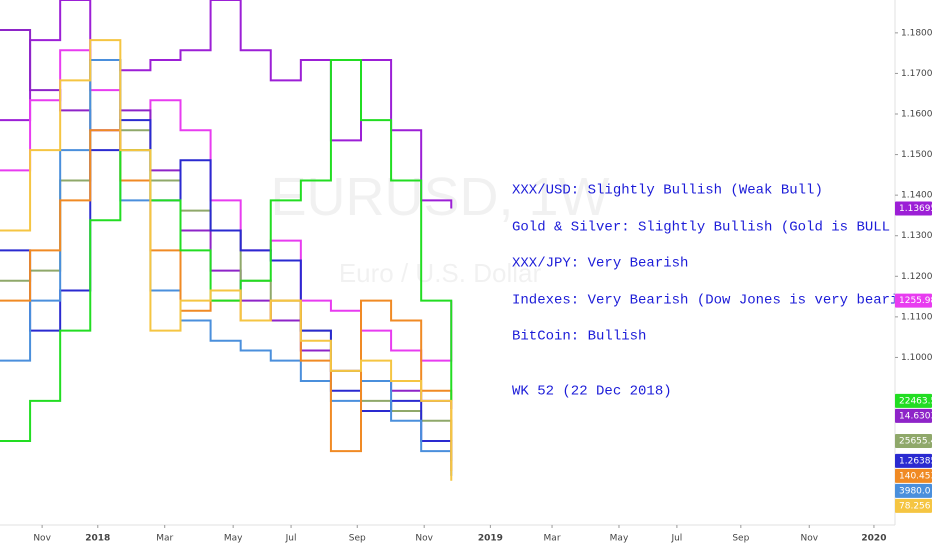  Describe the element at coordinates (916, 236) in the screenshot. I see `y-tick-label: 1.13000` at that location.